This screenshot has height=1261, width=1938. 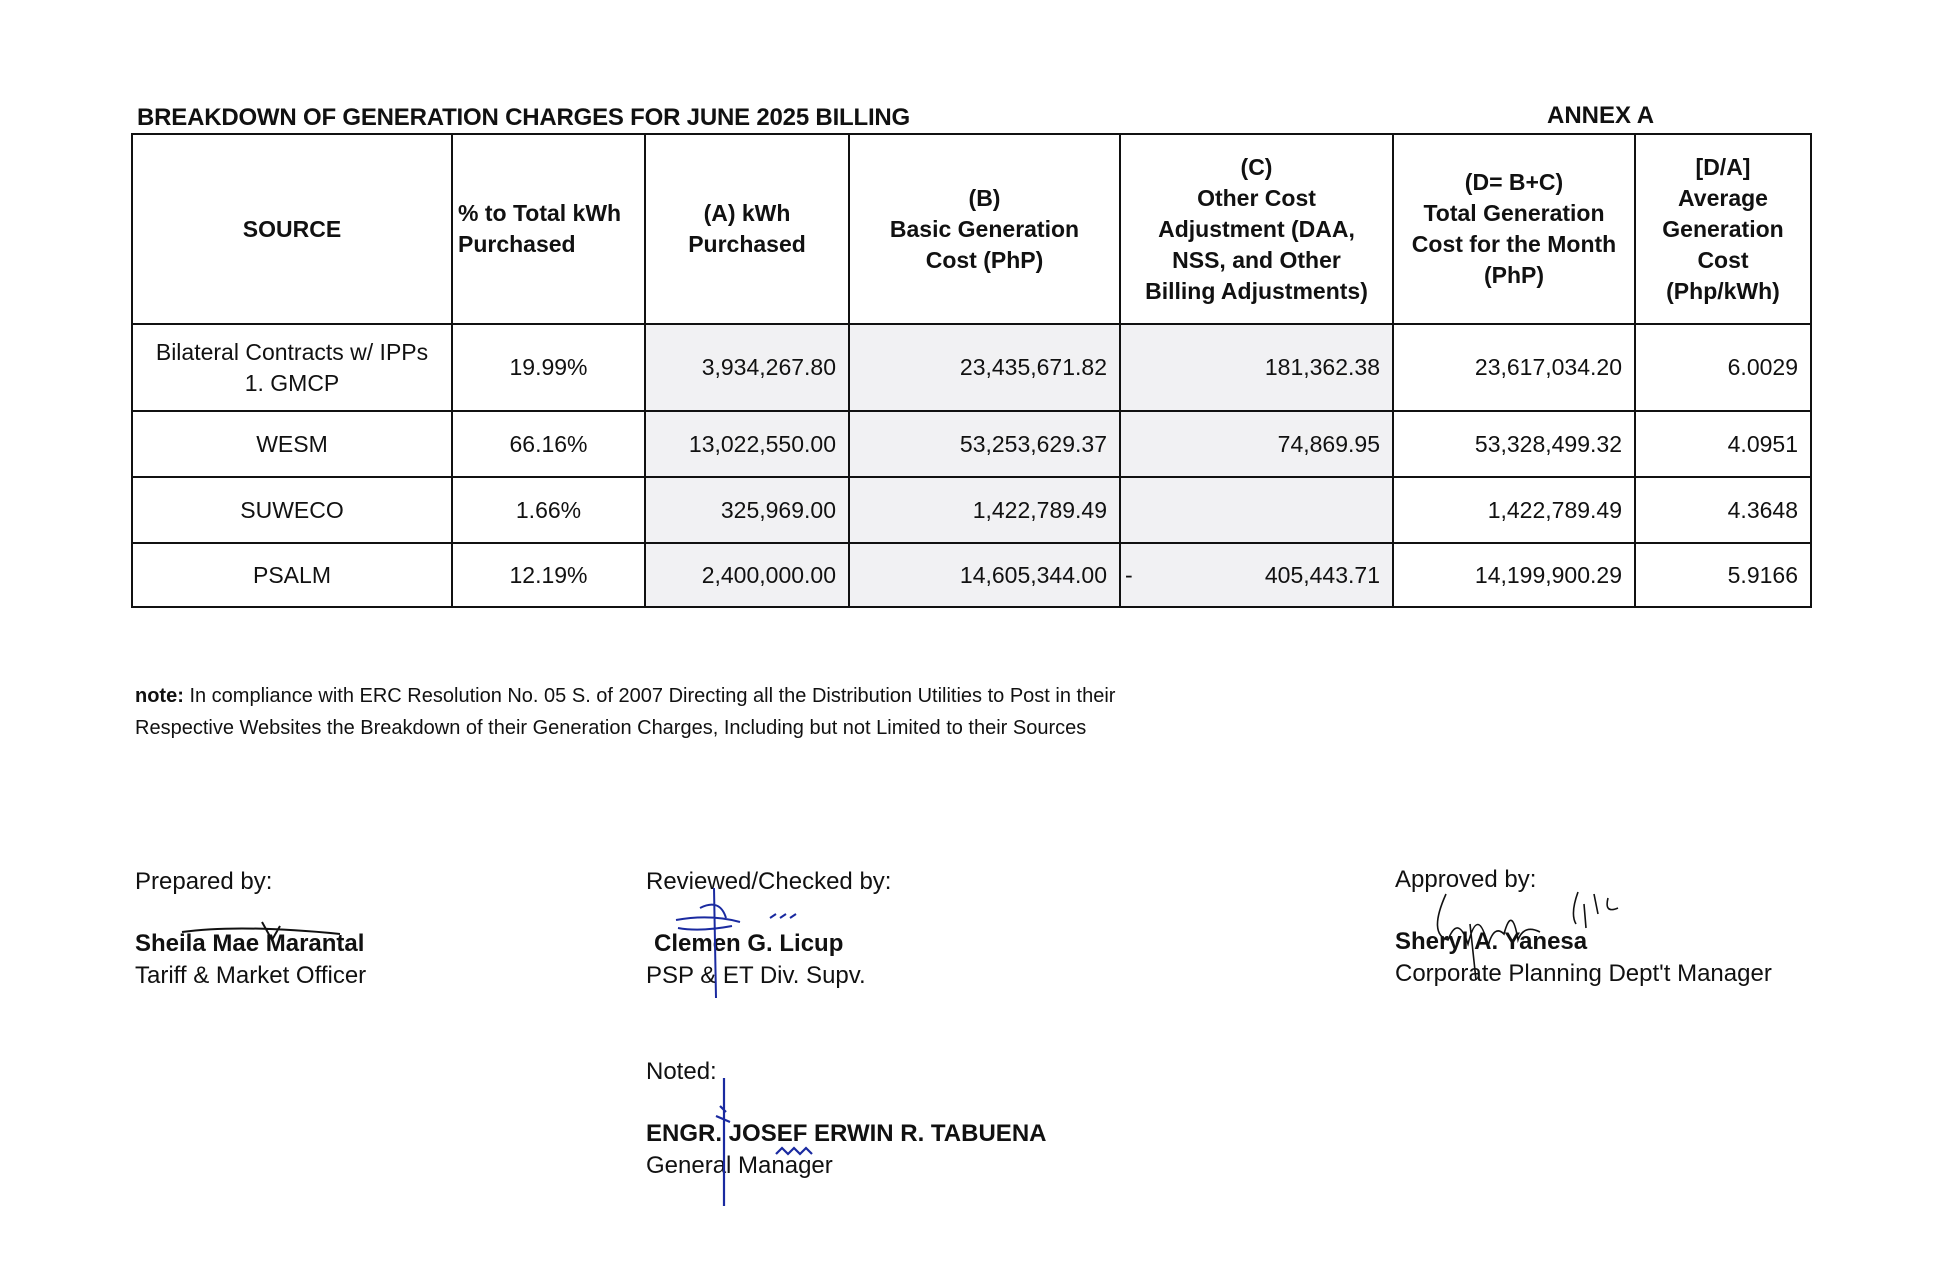 I want to click on signature-approved, so click(x=1527, y=936).